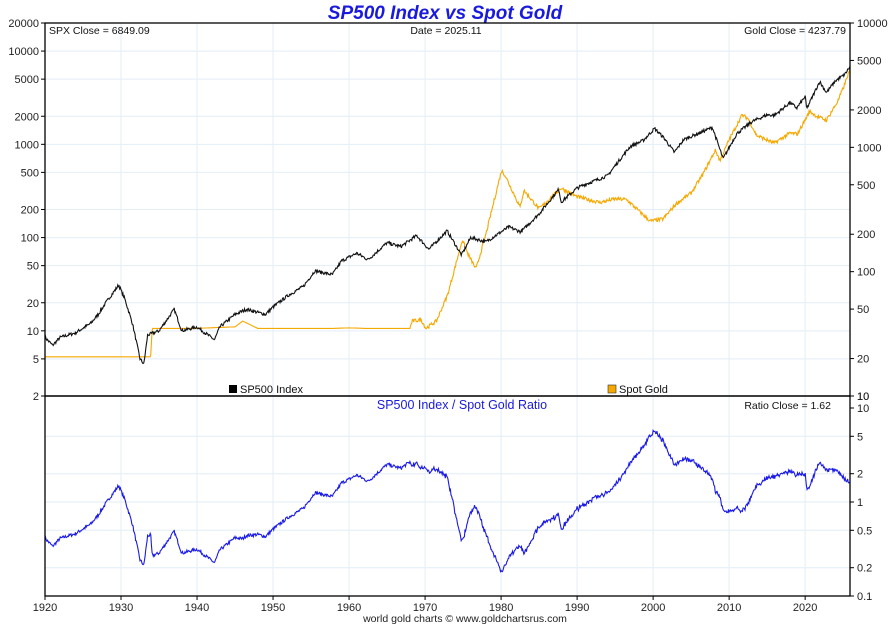  I want to click on chart-title: SP500 Index vs Spot Gold, so click(445, 13).